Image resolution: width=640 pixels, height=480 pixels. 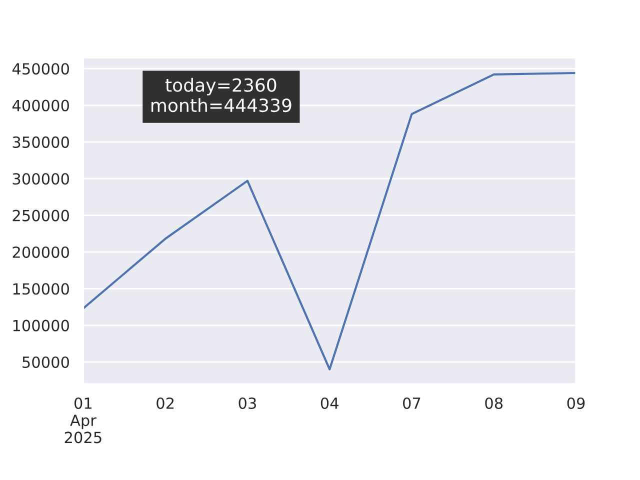 I want to click on y-tick-label: 150000, so click(x=41, y=289).